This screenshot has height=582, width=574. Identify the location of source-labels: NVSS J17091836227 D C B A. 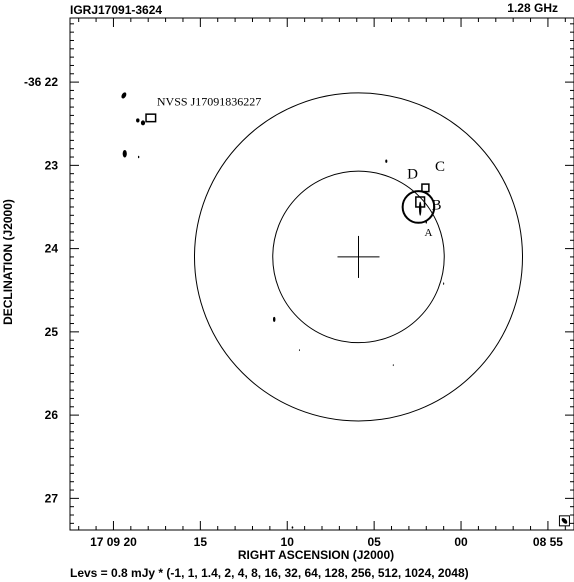
(301, 166).